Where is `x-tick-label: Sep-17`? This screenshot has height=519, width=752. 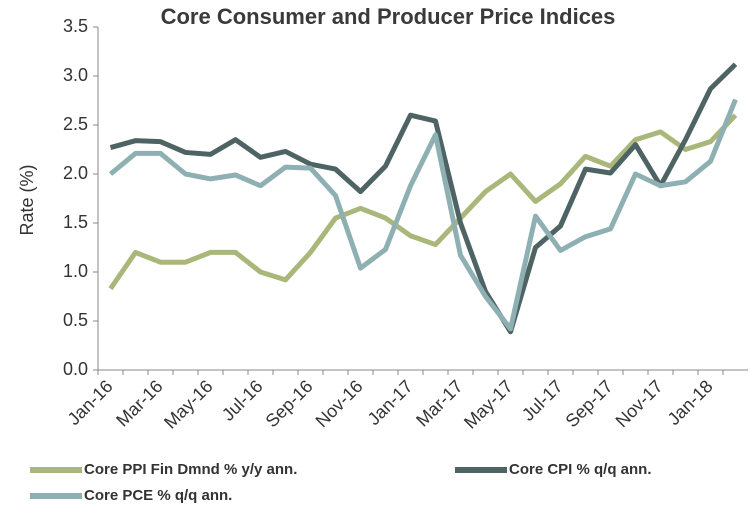
x-tick-label: Sep-17 is located at coordinates (588, 403).